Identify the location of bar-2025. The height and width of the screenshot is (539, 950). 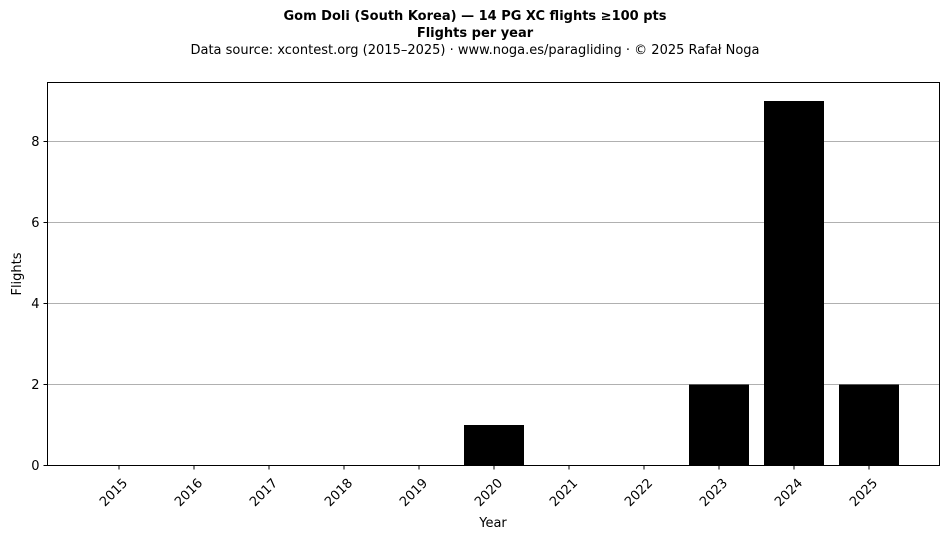
(869, 425).